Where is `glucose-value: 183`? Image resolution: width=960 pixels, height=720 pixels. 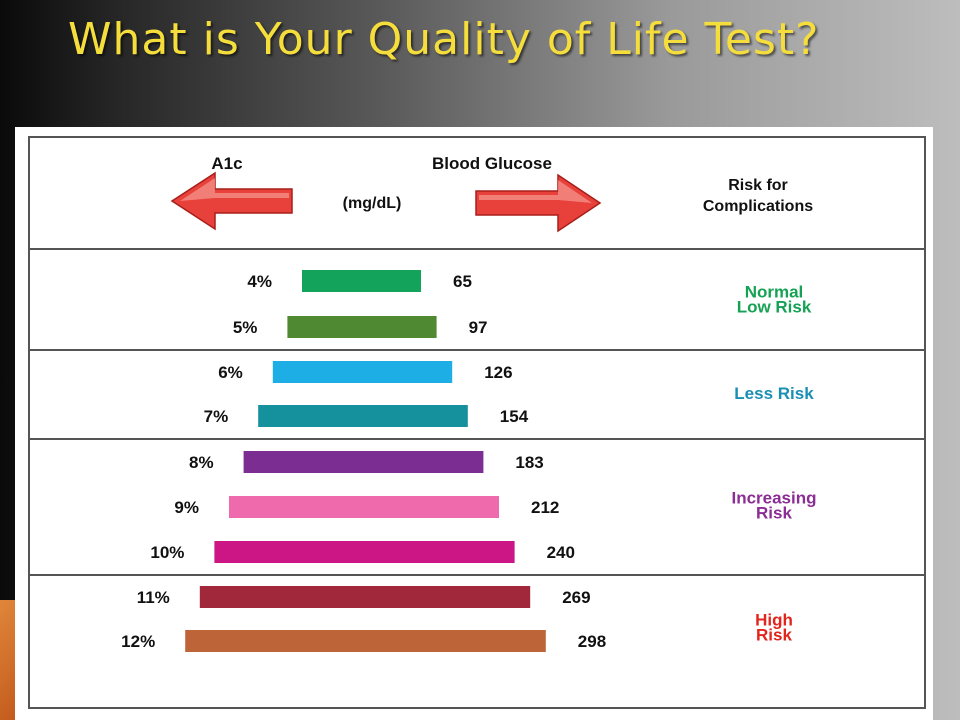 glucose-value: 183 is located at coordinates (529, 462).